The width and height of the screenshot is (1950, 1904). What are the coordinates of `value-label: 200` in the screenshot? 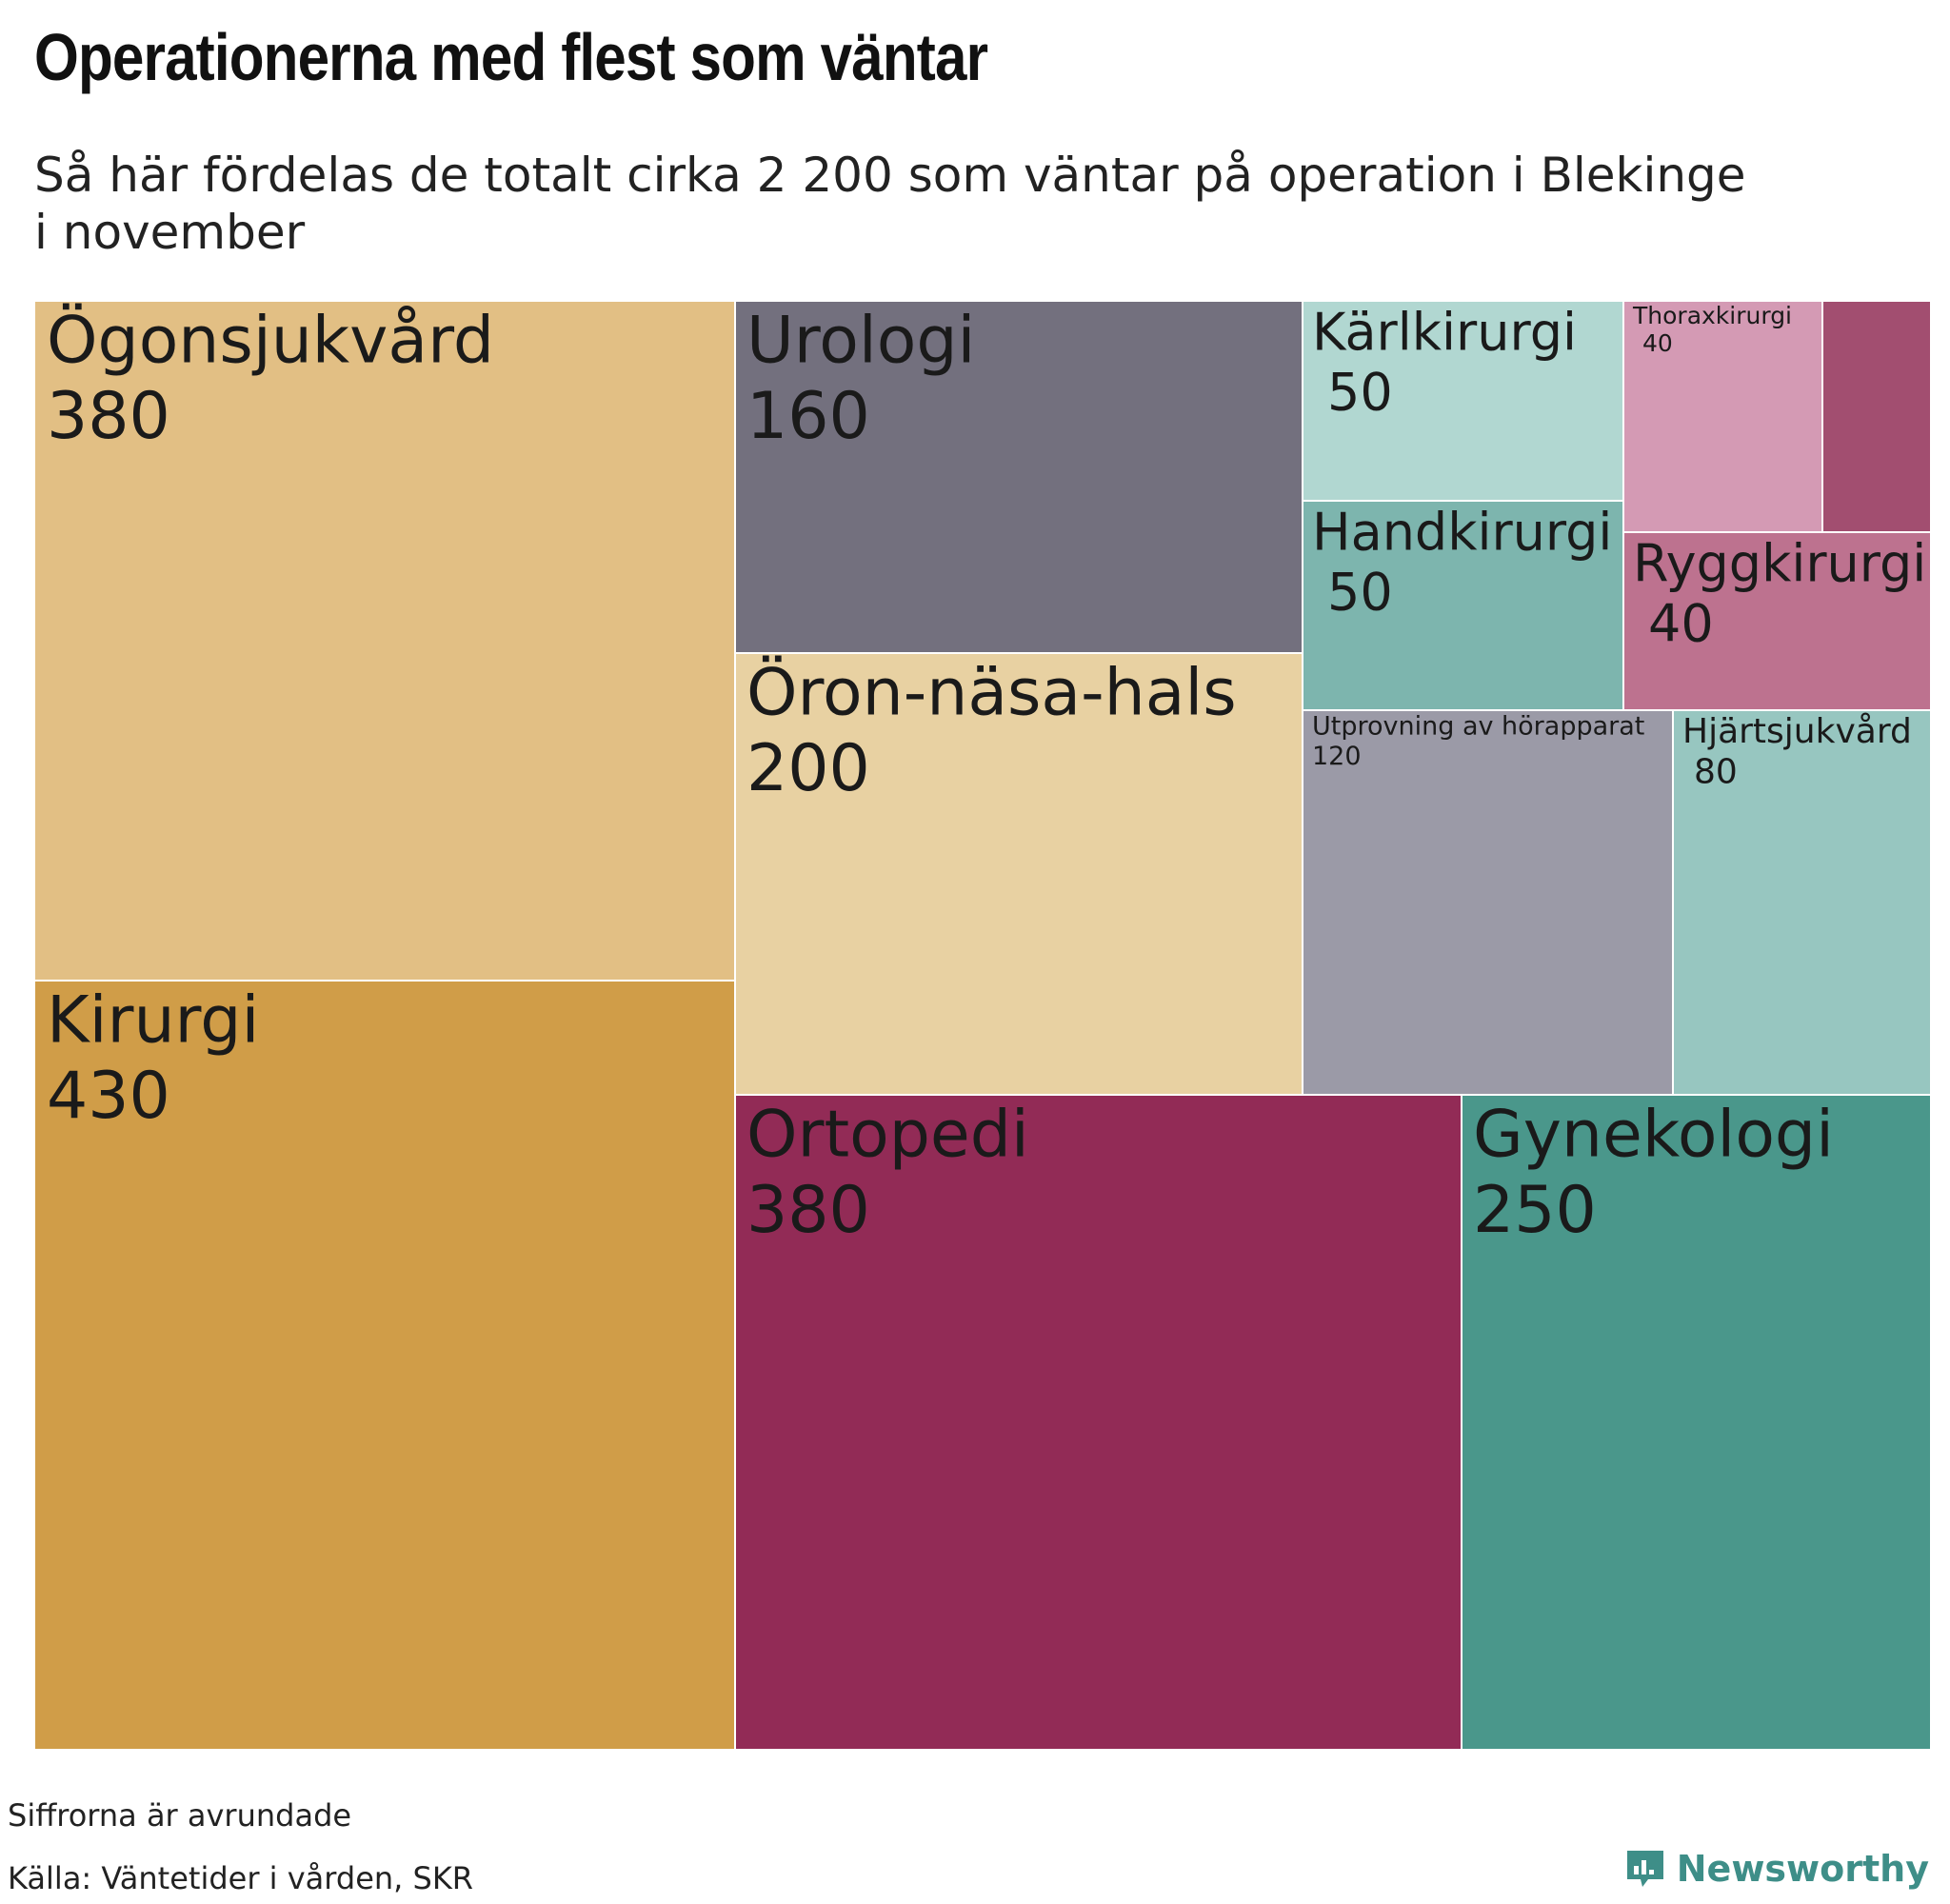 It's located at (808, 768).